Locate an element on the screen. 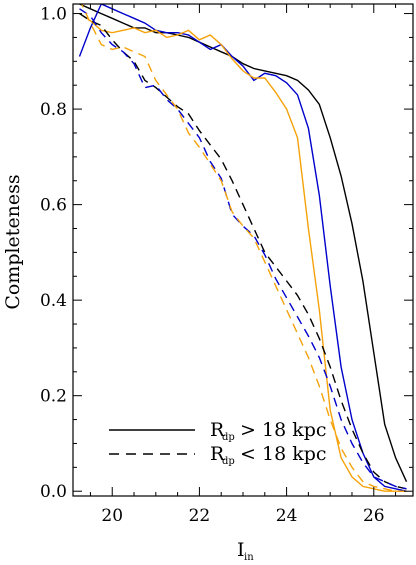  y-tick-label: 0.8 is located at coordinates (53, 110).